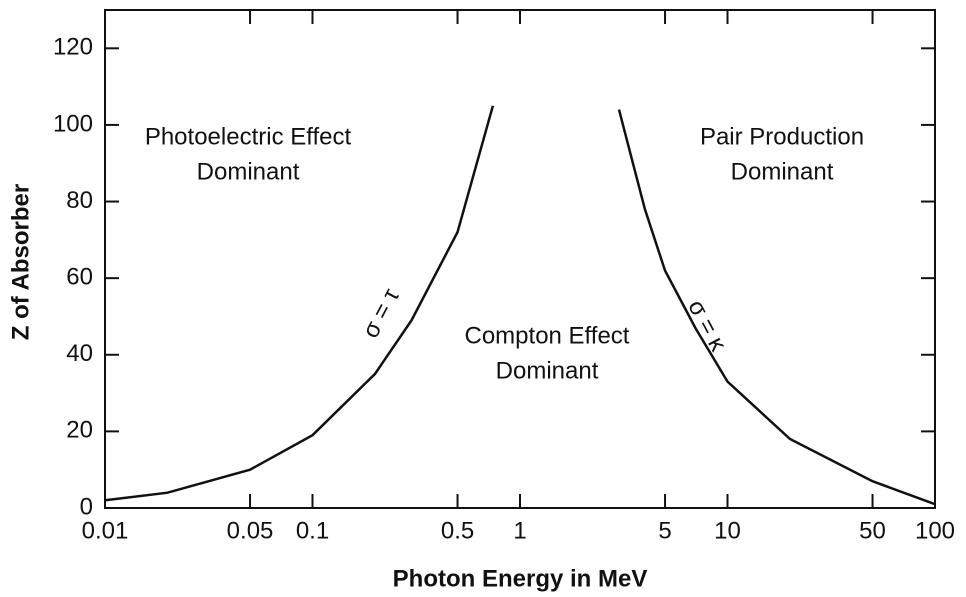  I want to click on annotation: Photoelectric Effect, so click(248, 136).